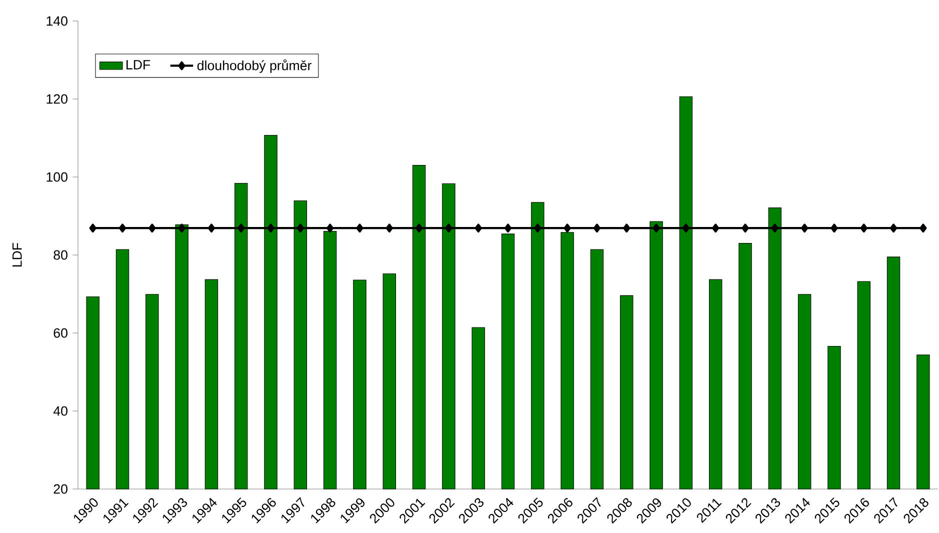 The height and width of the screenshot is (533, 939). What do you see at coordinates (61, 333) in the screenshot?
I see `y-tick-label: 60` at bounding box center [61, 333].